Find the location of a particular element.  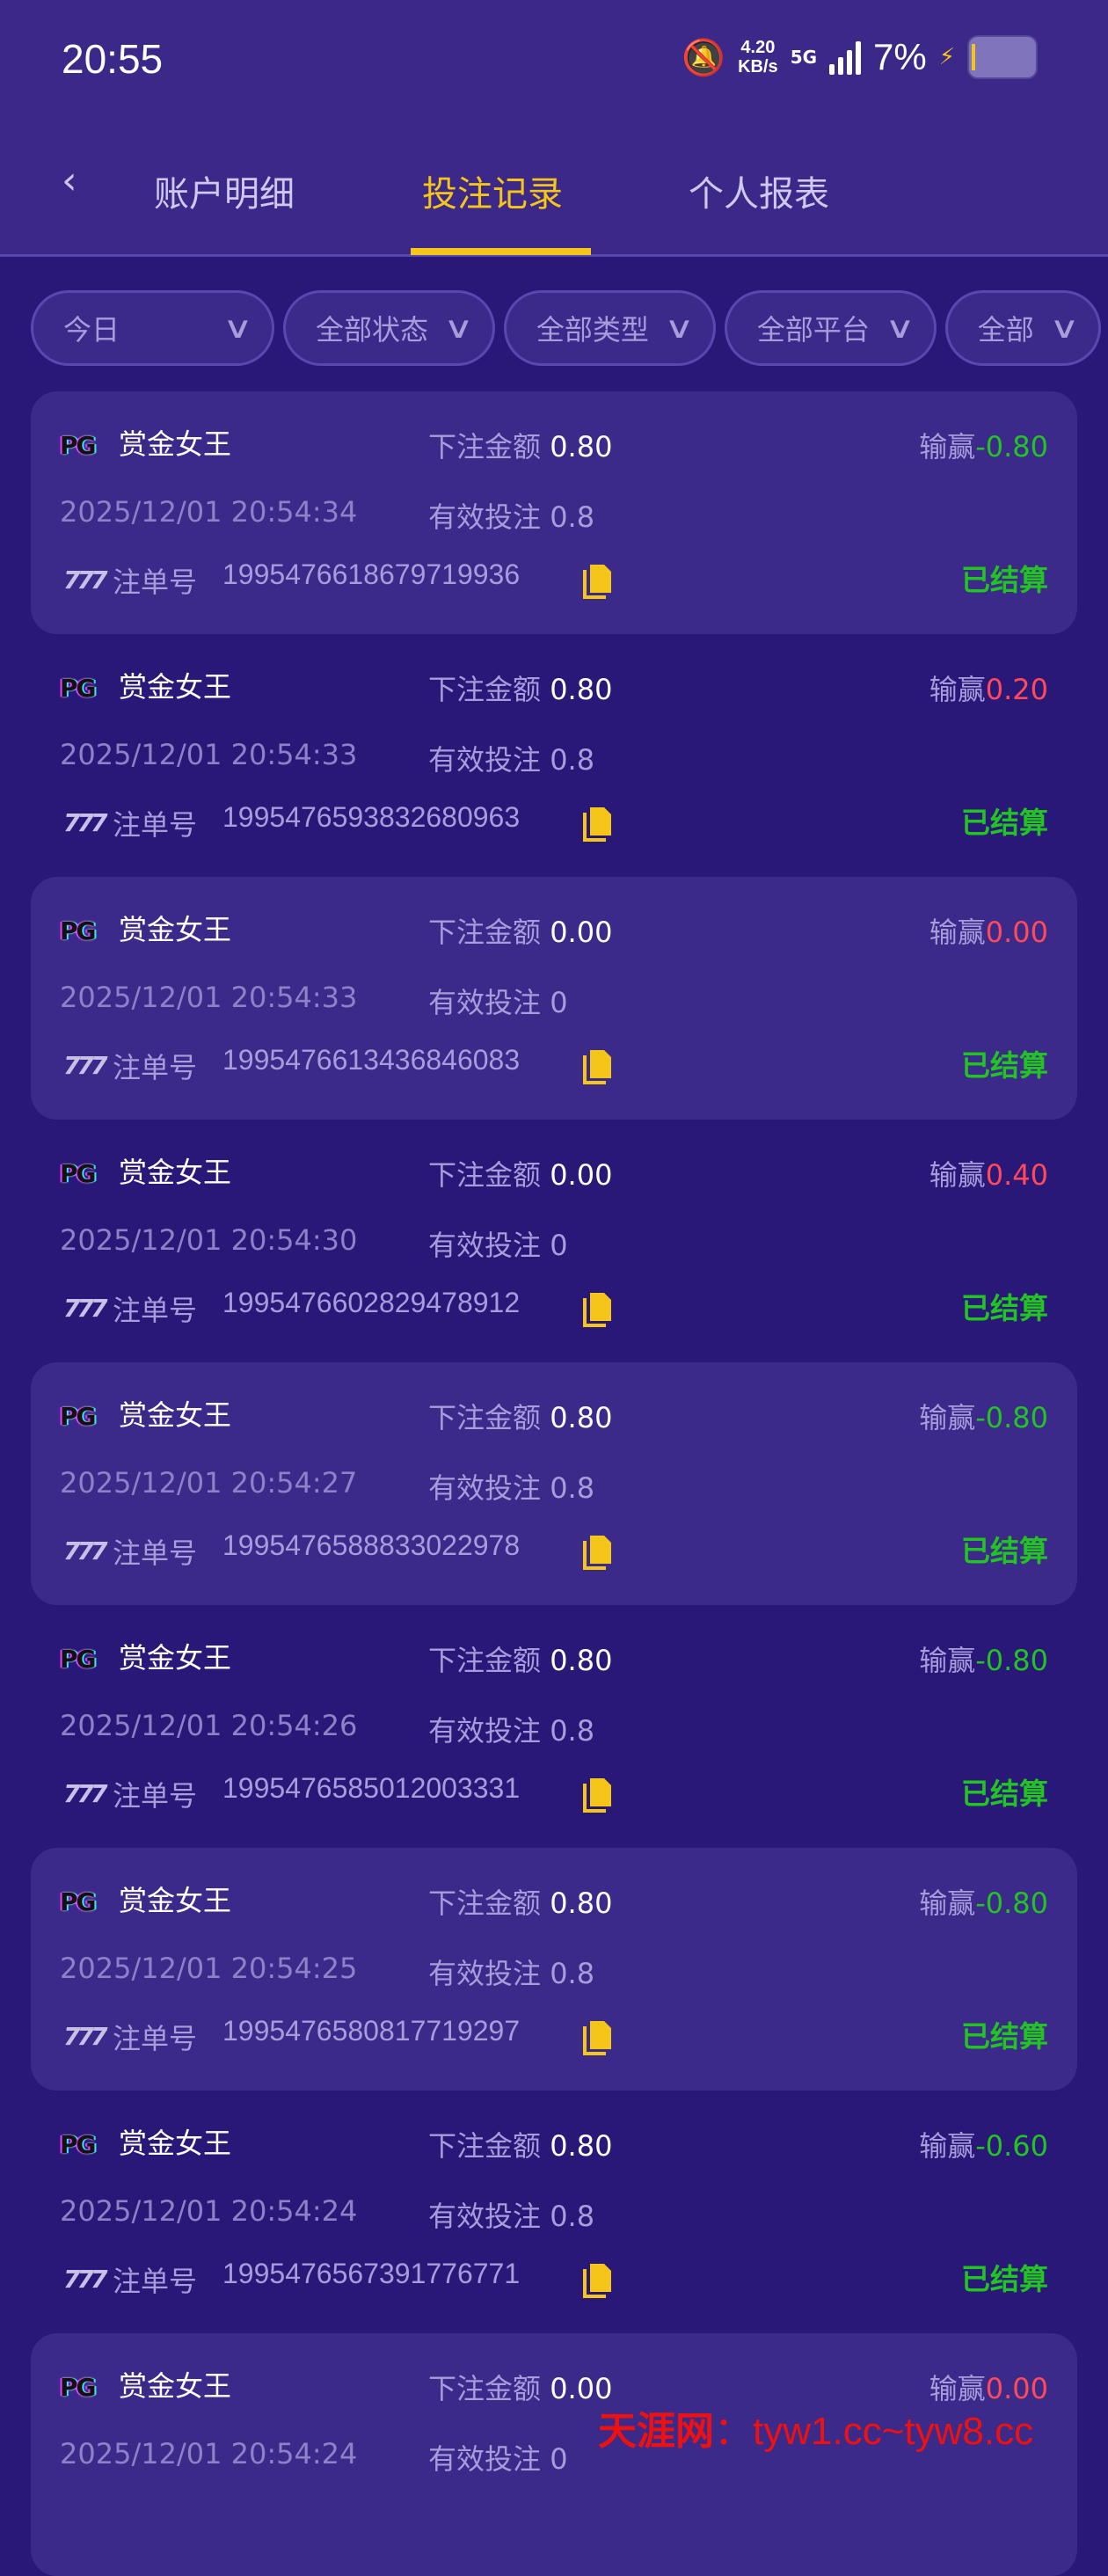

filter-more: 全部 ∨ is located at coordinates (1022, 328).